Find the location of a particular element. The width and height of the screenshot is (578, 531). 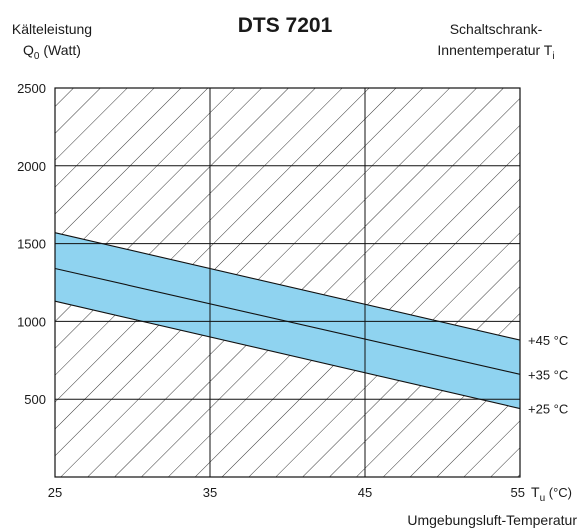

y-axis-ticks: 500 1000 1500 2000 2500 is located at coordinates (31, 244).